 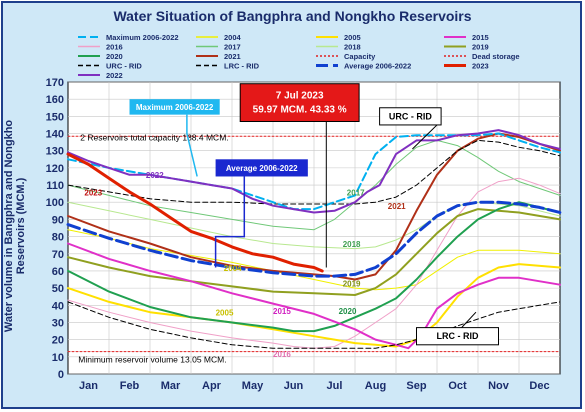 I want to click on x-tick-label: Mar, so click(x=171, y=386).